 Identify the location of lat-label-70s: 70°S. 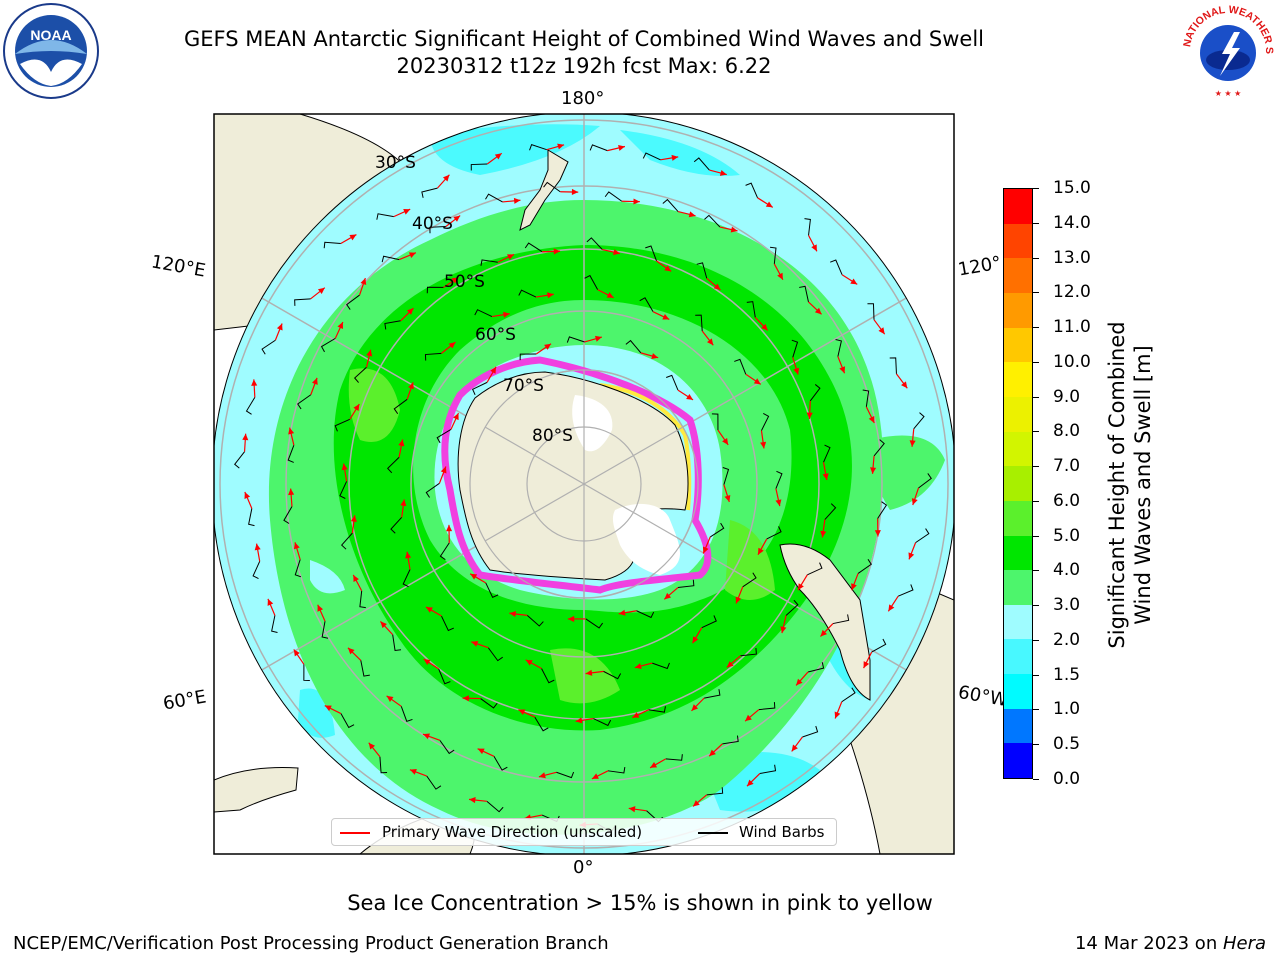
(523, 386).